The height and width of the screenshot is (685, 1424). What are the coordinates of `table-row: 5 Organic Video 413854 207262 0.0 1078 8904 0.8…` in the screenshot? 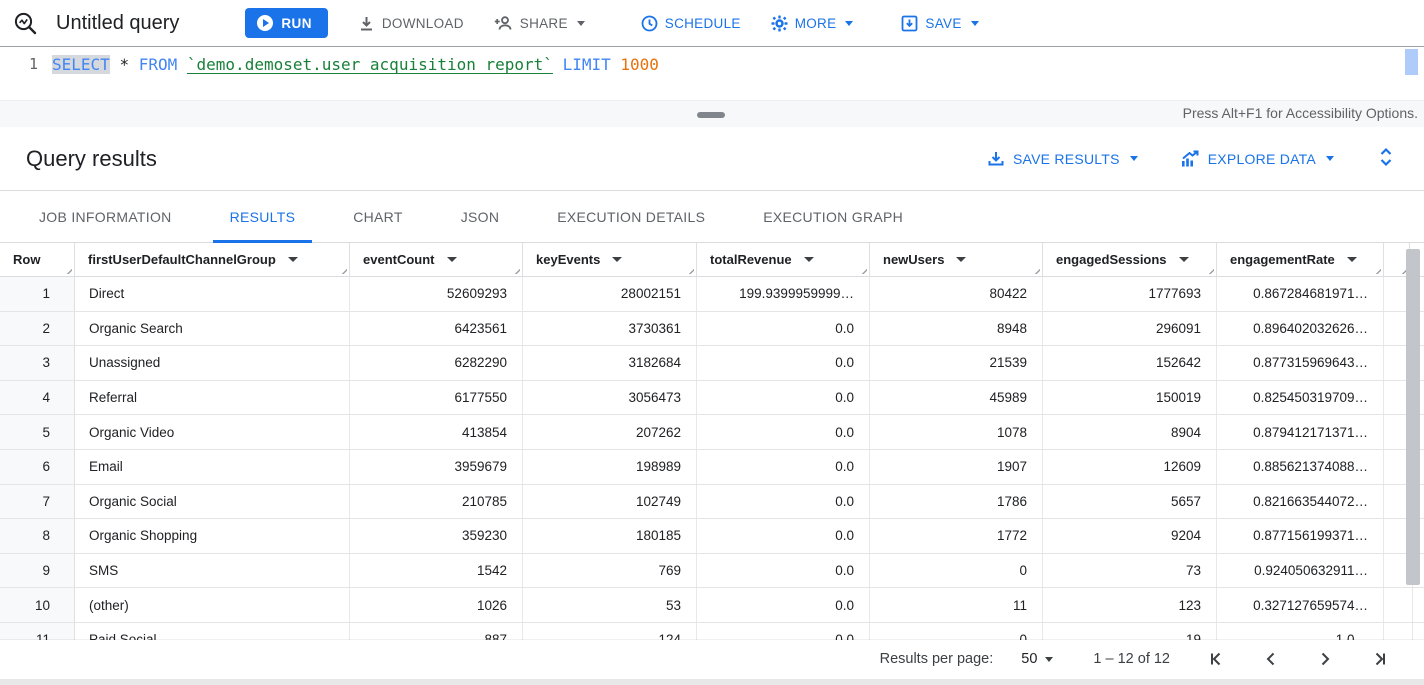 It's located at (712, 432).